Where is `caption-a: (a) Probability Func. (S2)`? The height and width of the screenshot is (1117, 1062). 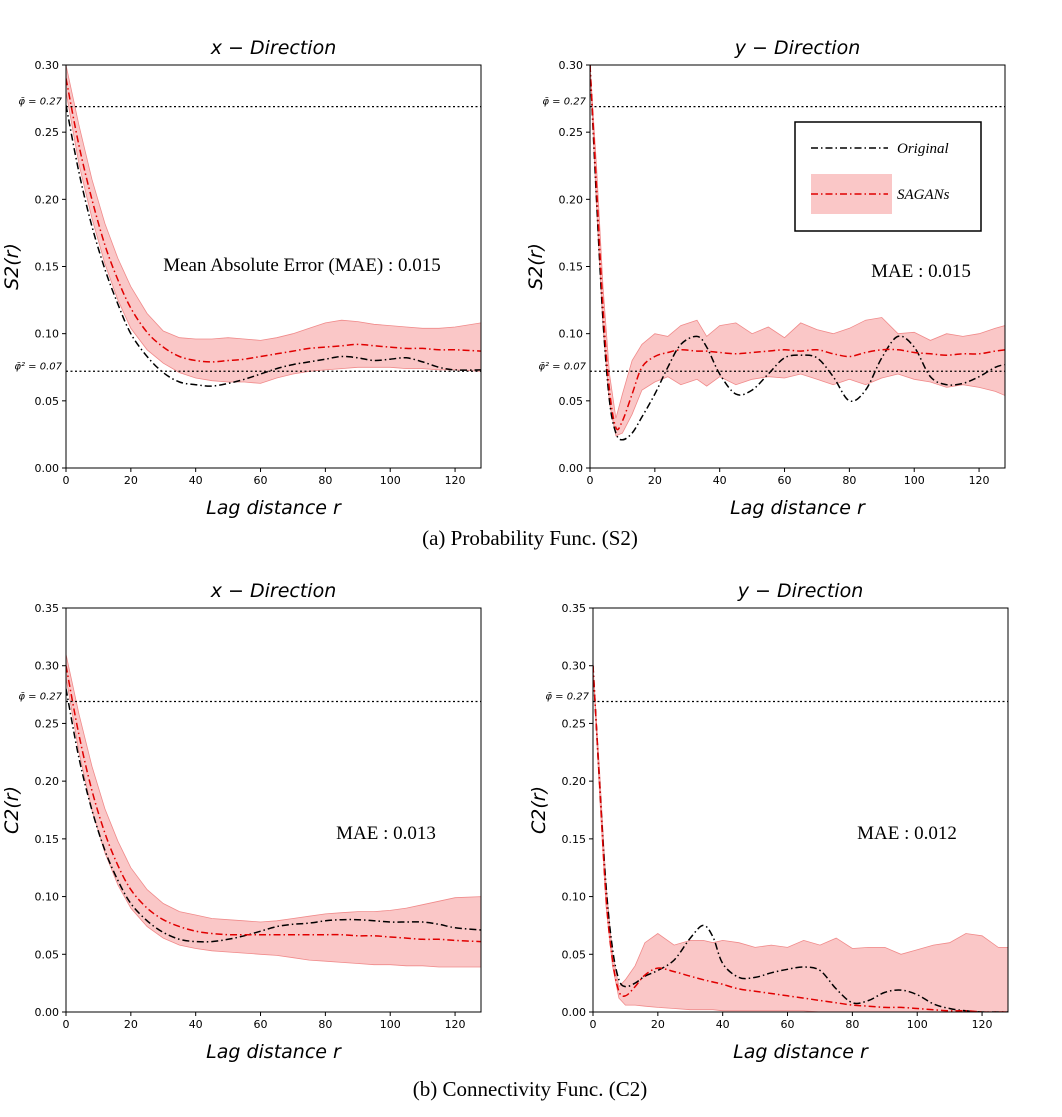 caption-a: (a) Probability Func. (S2) is located at coordinates (530, 538).